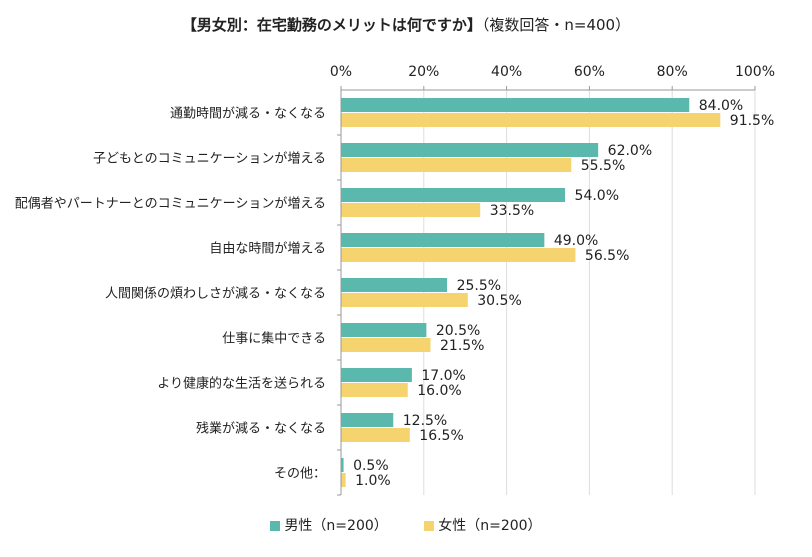 This screenshot has width=812, height=557. What do you see at coordinates (170, 204) in the screenshot?
I see `category-label: 配偶者やパートナーとのコミュニケーションが増える` at bounding box center [170, 204].